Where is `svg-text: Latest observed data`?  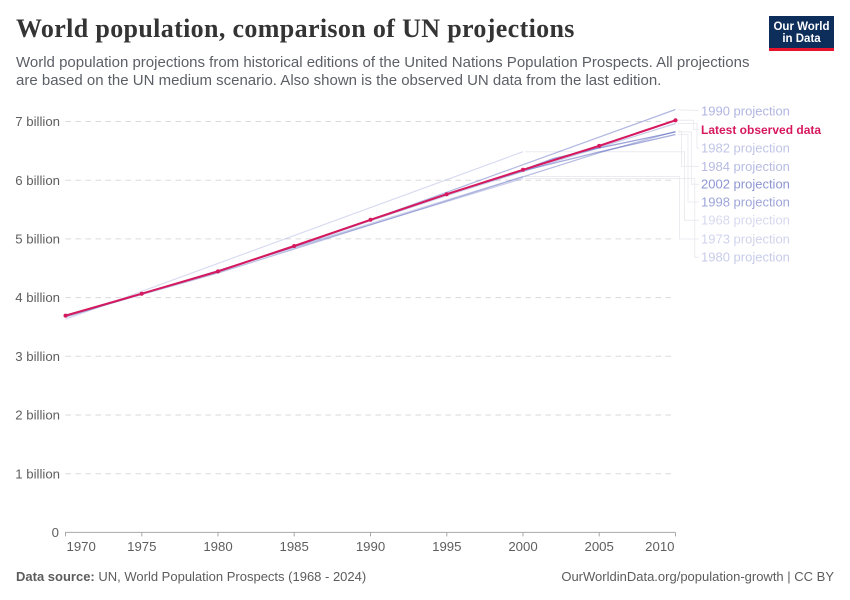
svg-text: Latest observed data is located at coordinates (761, 130).